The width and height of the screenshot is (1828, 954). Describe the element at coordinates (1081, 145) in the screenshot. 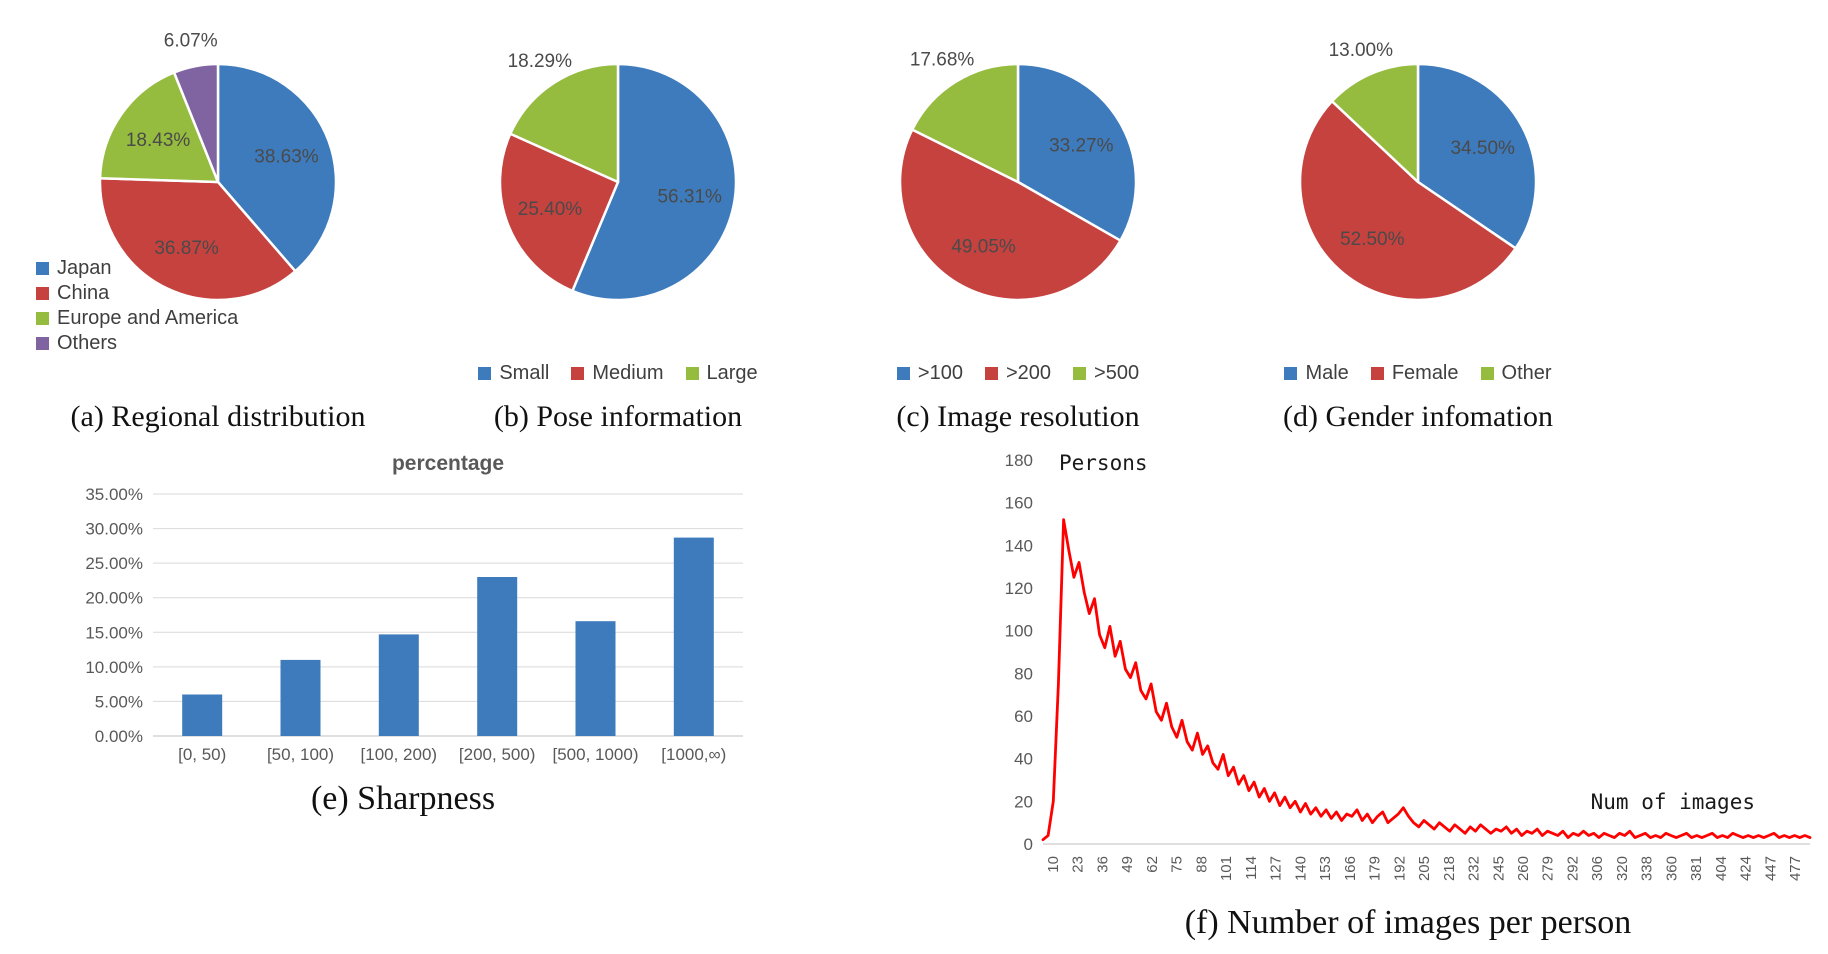

I see `pie-value-label: 33.27%` at that location.